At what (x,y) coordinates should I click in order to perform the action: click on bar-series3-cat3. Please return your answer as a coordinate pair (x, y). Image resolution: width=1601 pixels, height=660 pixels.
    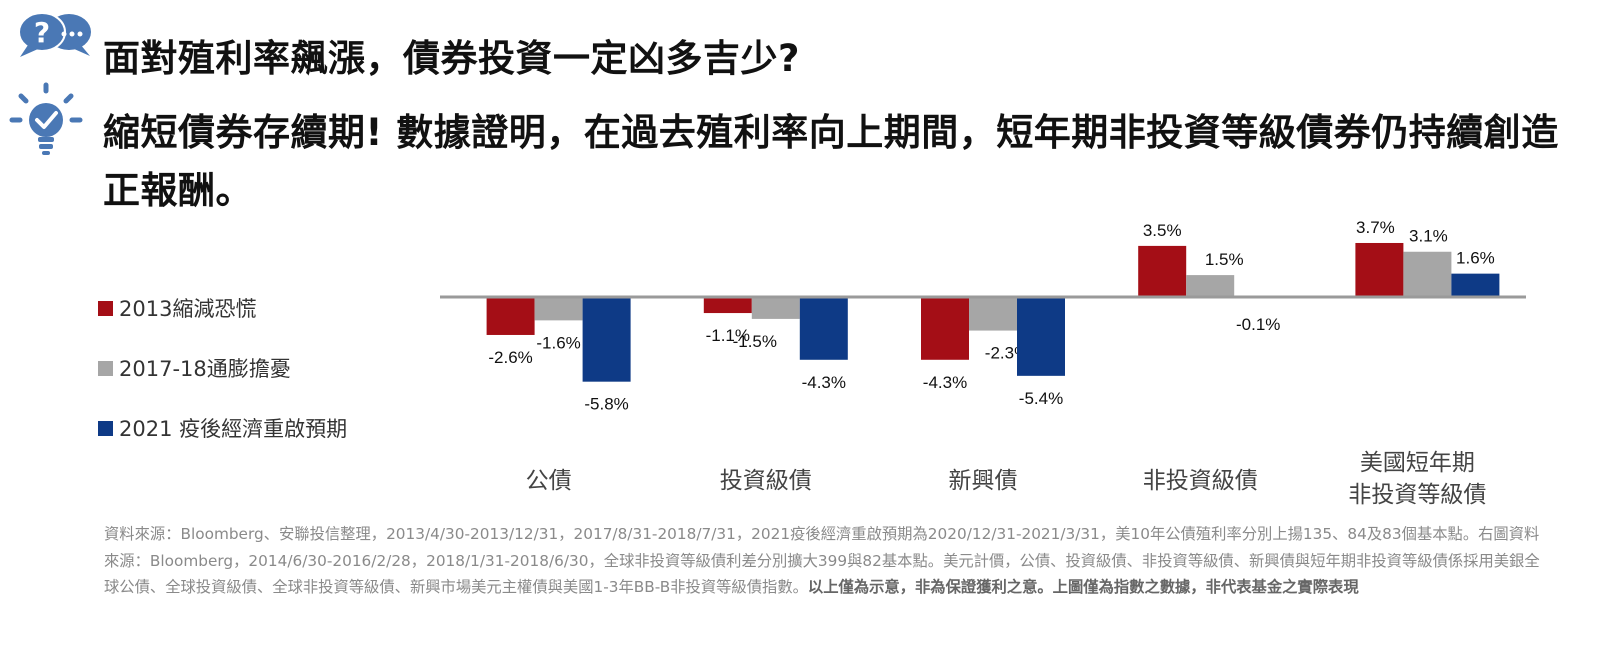
    Looking at the image, I should click on (1041, 336).